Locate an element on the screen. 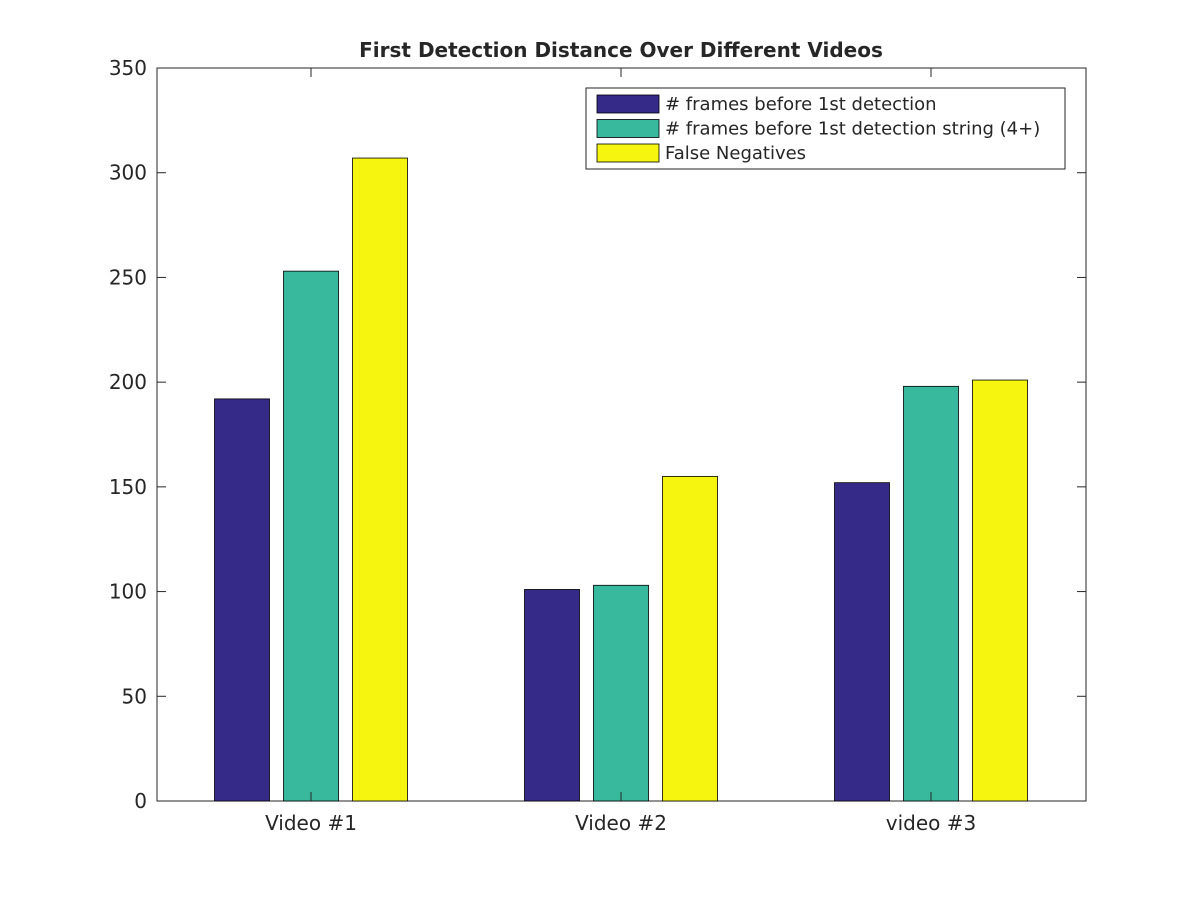  x-tick-label: Video #2 is located at coordinates (621, 823).